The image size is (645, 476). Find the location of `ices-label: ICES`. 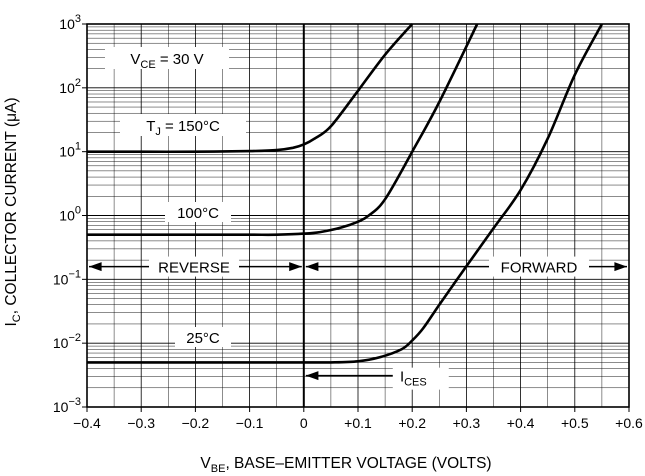

ices-label: ICES is located at coordinates (413, 379).